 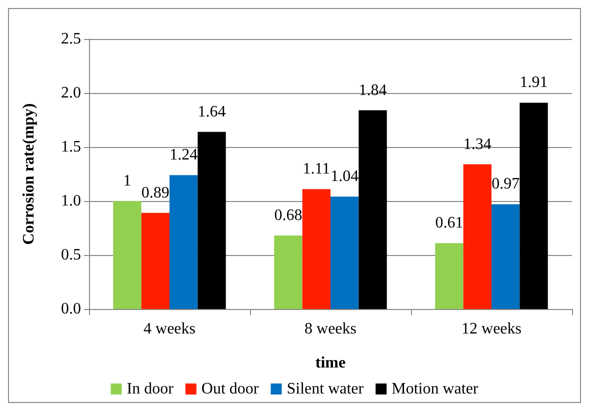 What do you see at coordinates (212, 111) in the screenshot?
I see `data-label: 1.64` at bounding box center [212, 111].